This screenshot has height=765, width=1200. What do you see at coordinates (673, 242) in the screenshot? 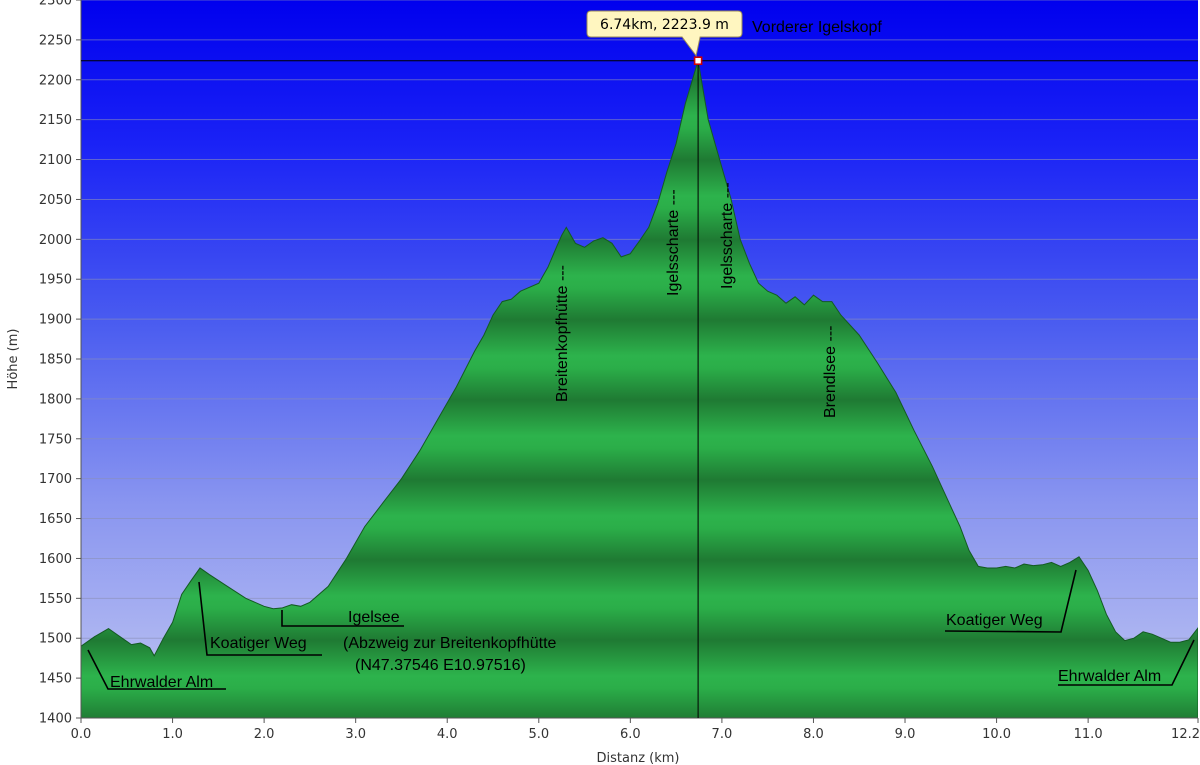
I see `ann-igelsscharte-left: Igelsscharte ---` at bounding box center [673, 242].